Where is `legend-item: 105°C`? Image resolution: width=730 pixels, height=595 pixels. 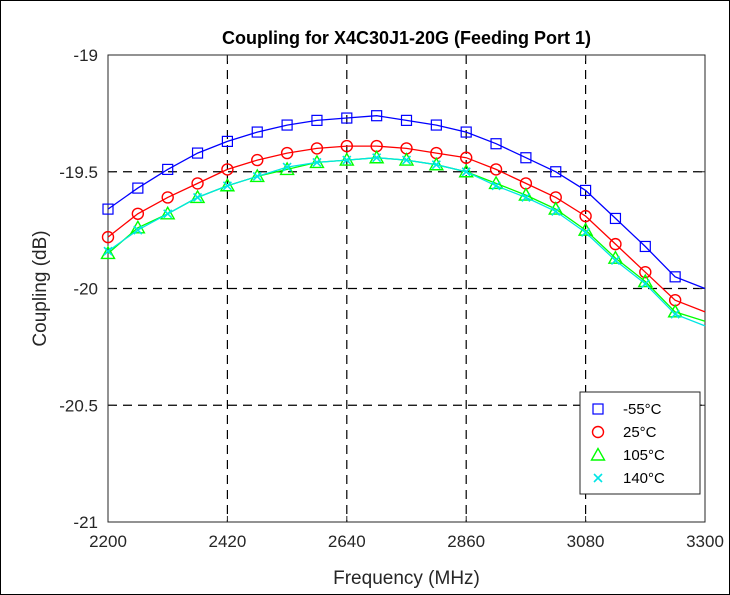 legend-item: 105°C is located at coordinates (627, 455).